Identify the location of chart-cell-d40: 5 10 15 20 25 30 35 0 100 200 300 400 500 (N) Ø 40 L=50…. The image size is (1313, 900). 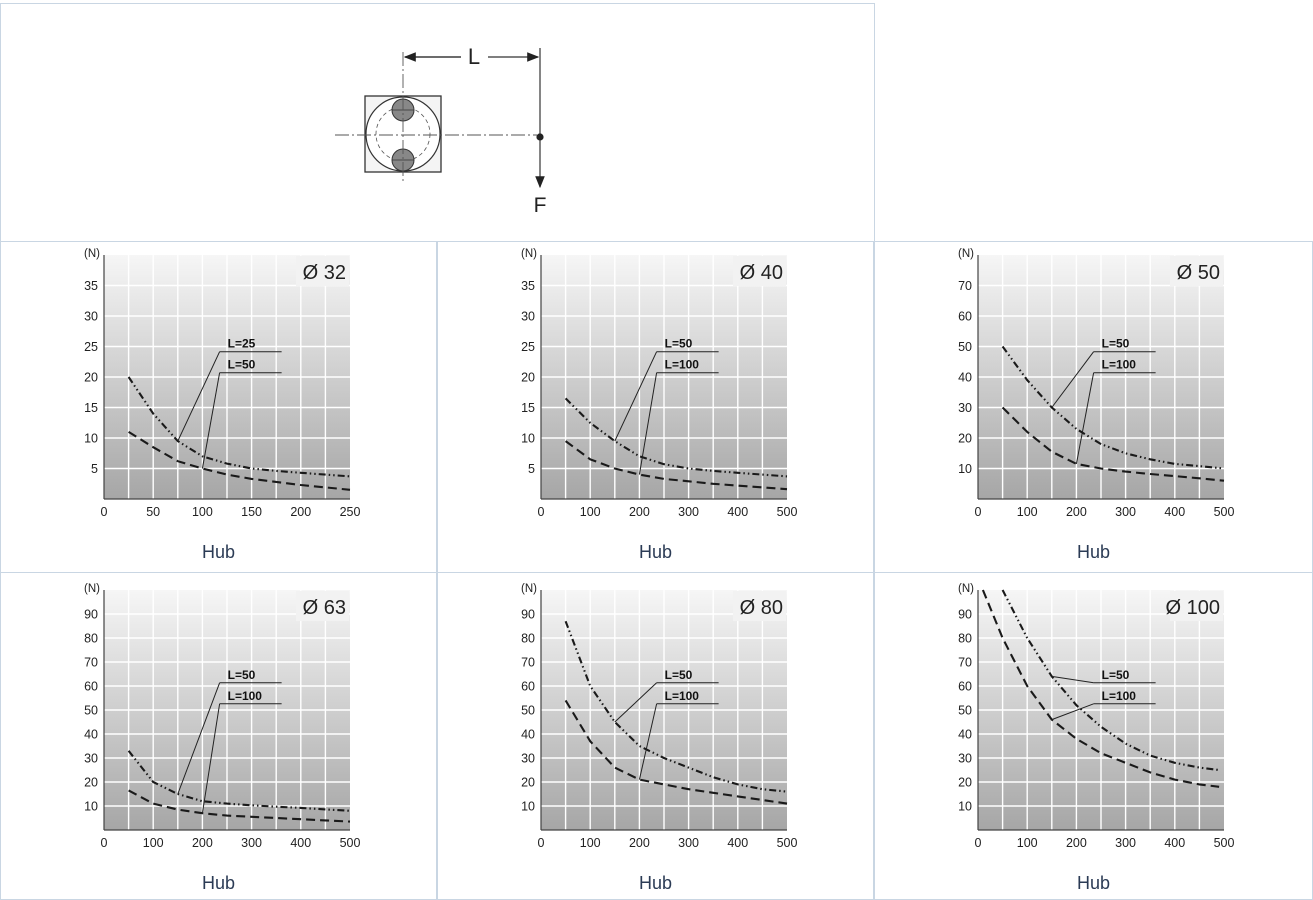
(655, 407).